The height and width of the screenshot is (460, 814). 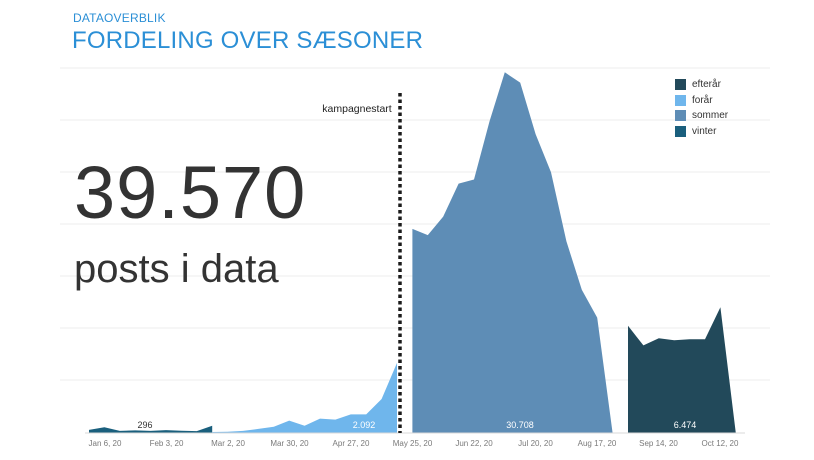 What do you see at coordinates (597, 443) in the screenshot?
I see `x-tick-label: Aug 17, 20` at bounding box center [597, 443].